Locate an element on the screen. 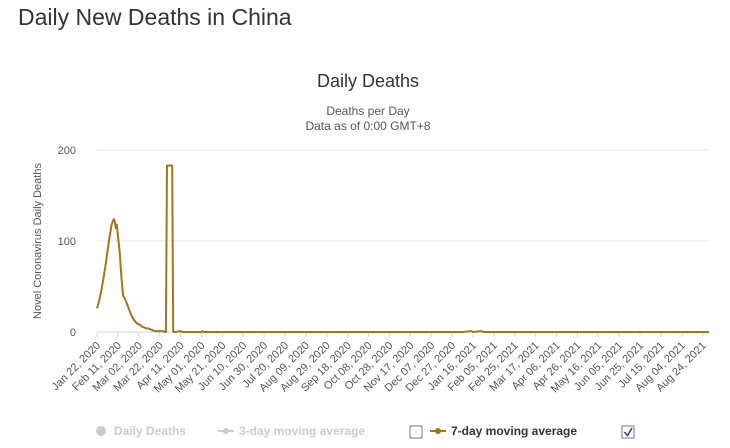 This screenshot has width=730, height=448. legend-3day-average: 3-day moving average is located at coordinates (291, 431).